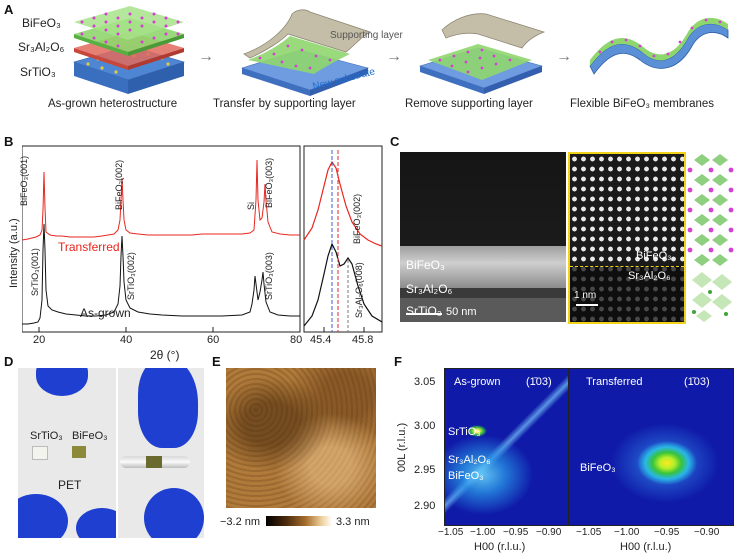  What do you see at coordinates (126, 340) in the screenshot?
I see `xtick-40: 40` at bounding box center [126, 340].